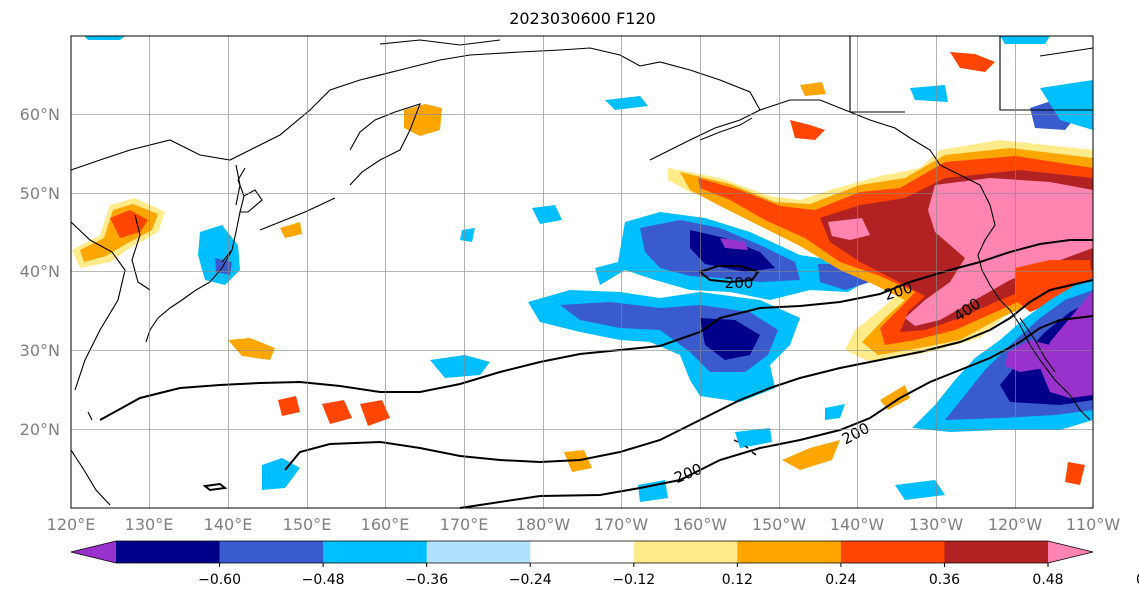  What do you see at coordinates (40, 114) in the screenshot?
I see `lat-tick-label: 60°N` at bounding box center [40, 114].